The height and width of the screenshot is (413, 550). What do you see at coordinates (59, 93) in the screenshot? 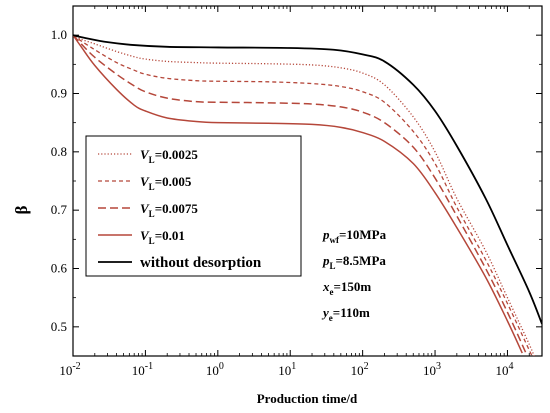
I see `y-tick-label: 0.9` at bounding box center [59, 93].